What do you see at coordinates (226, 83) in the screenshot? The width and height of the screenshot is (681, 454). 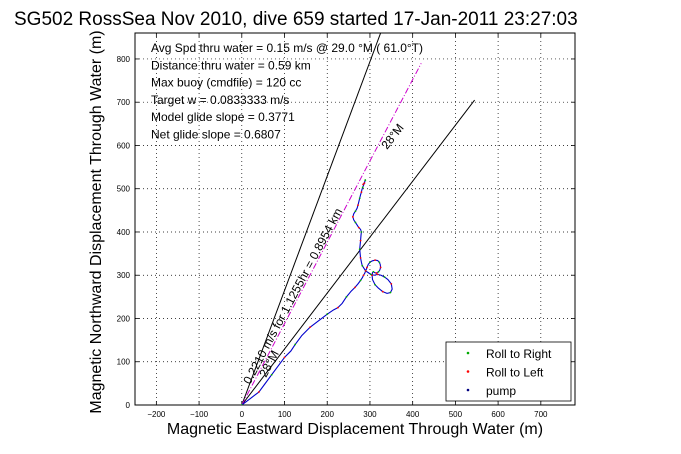 I see `annotation-line: Max buoy (cmdfile) = 120 cc` at bounding box center [226, 83].